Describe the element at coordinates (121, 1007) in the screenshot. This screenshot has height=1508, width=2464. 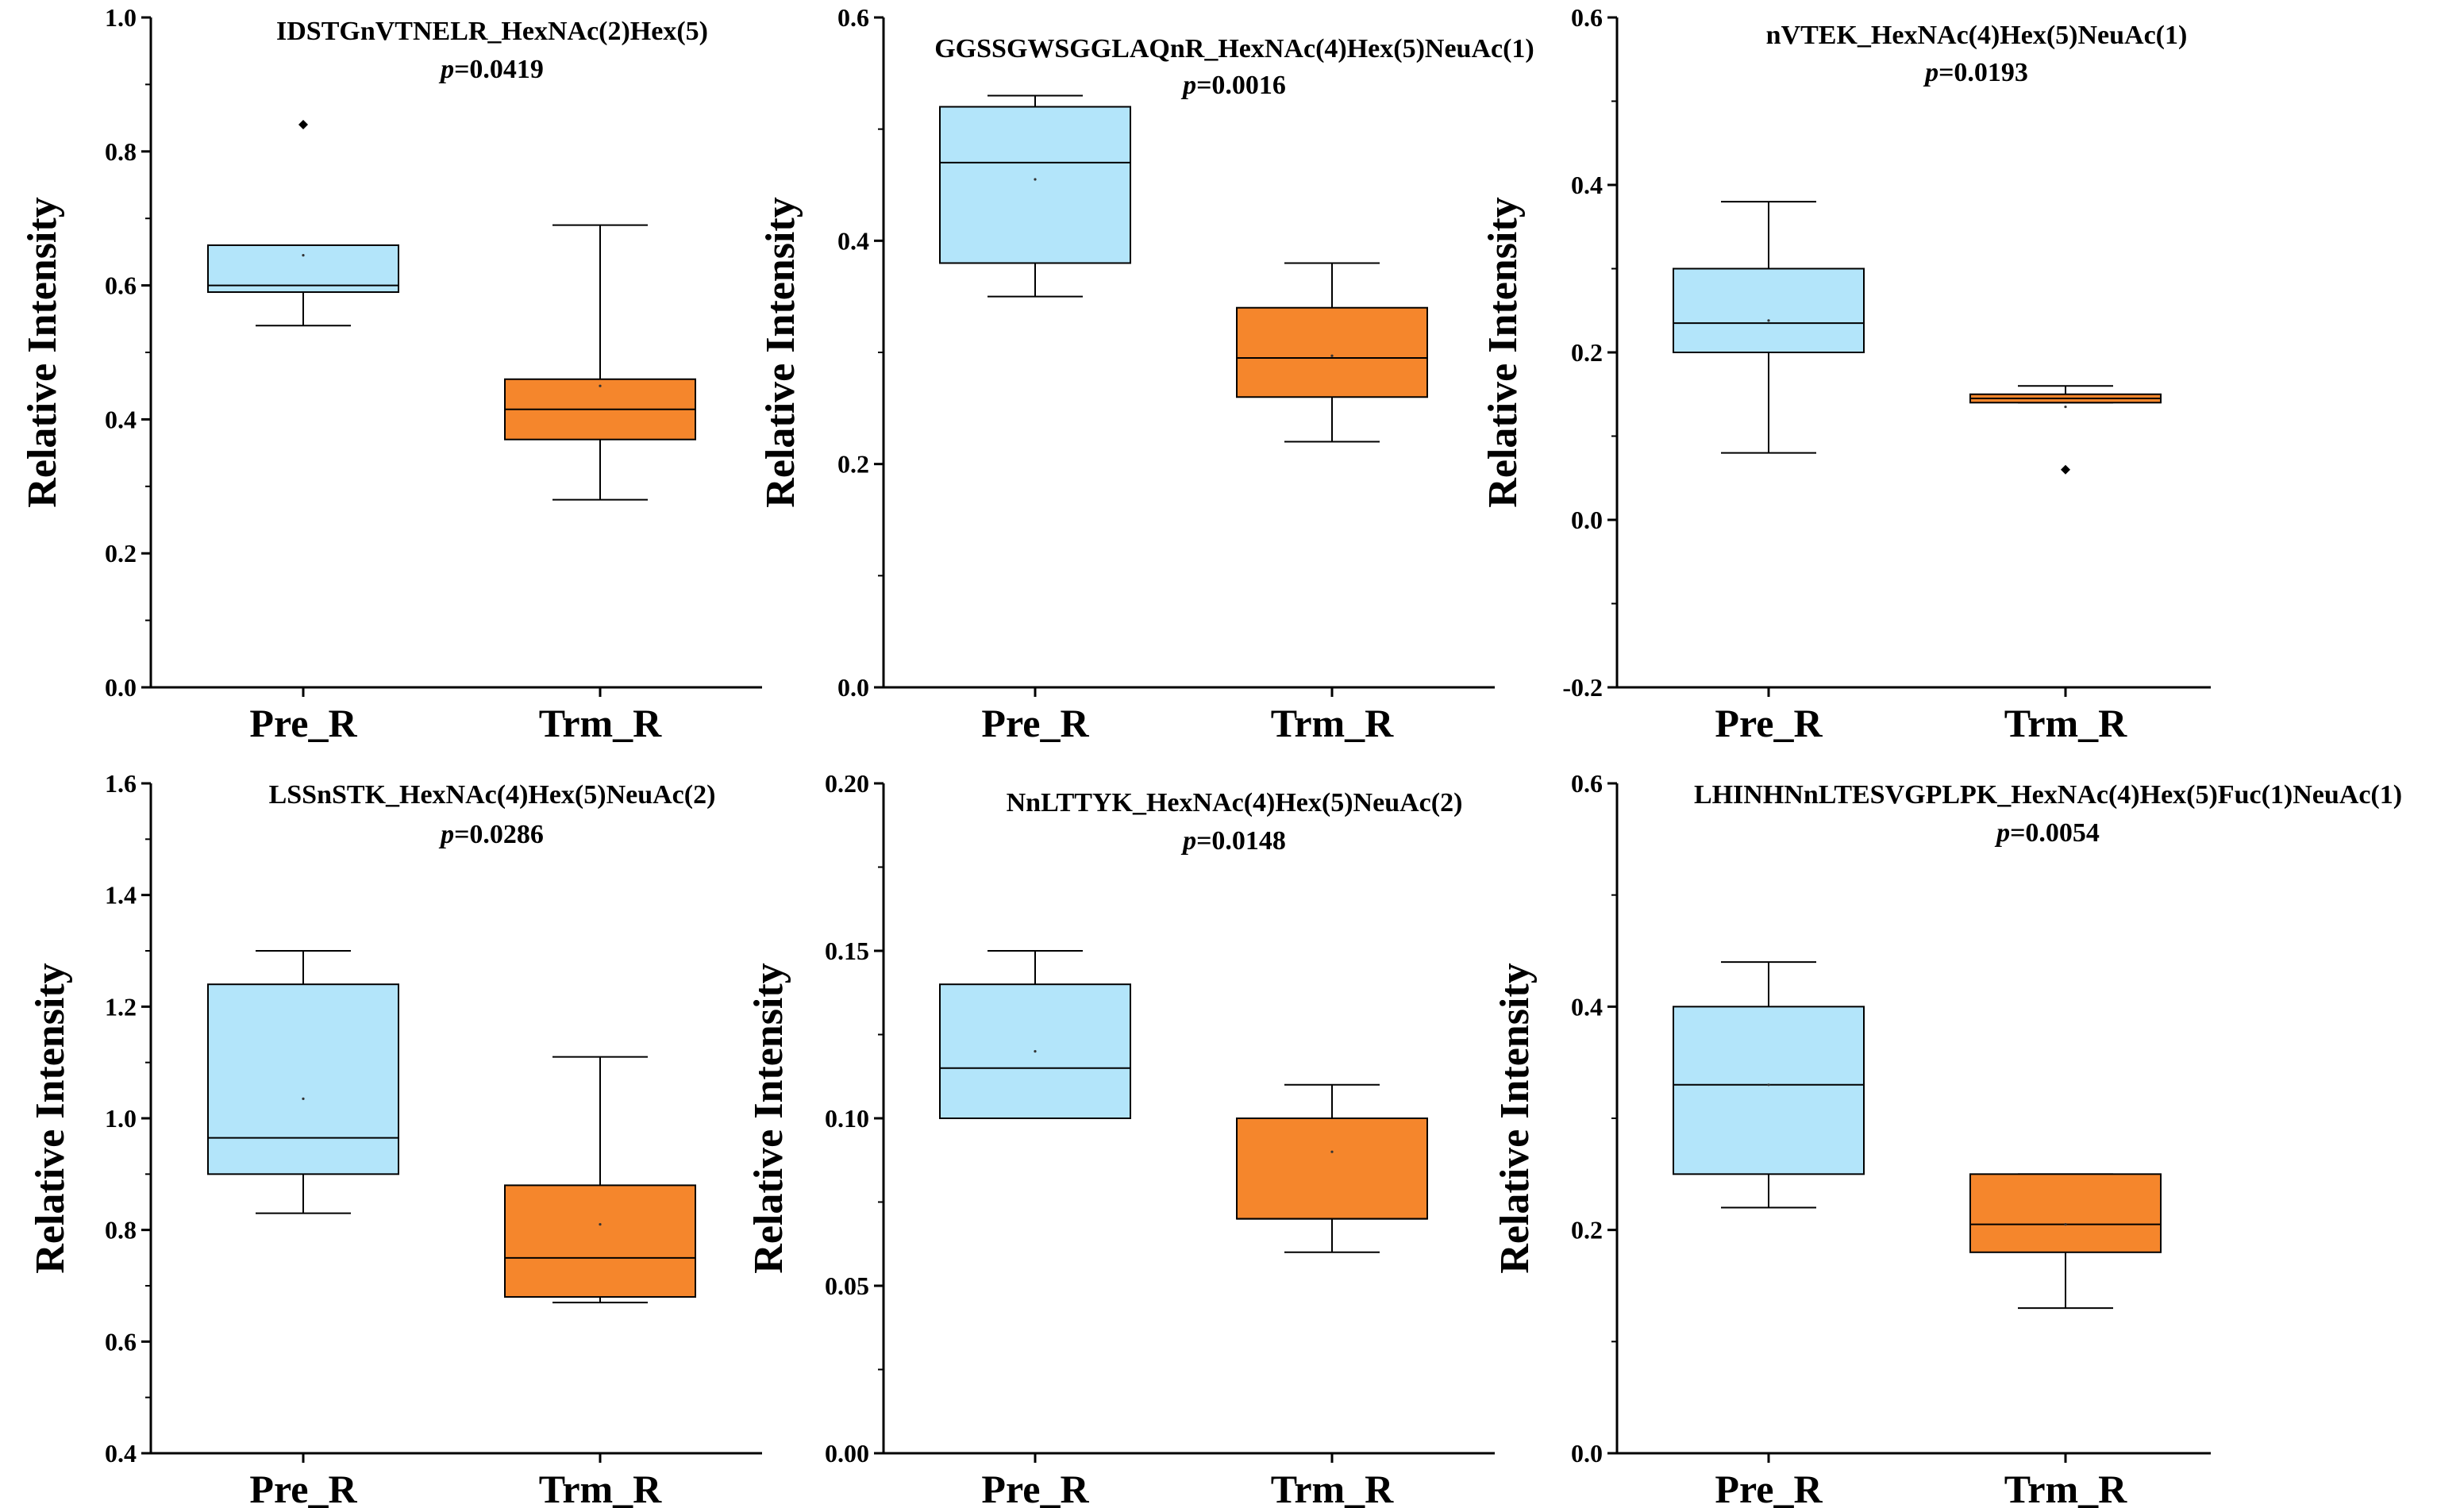
I see `y-tick-label: 1.2` at that location.